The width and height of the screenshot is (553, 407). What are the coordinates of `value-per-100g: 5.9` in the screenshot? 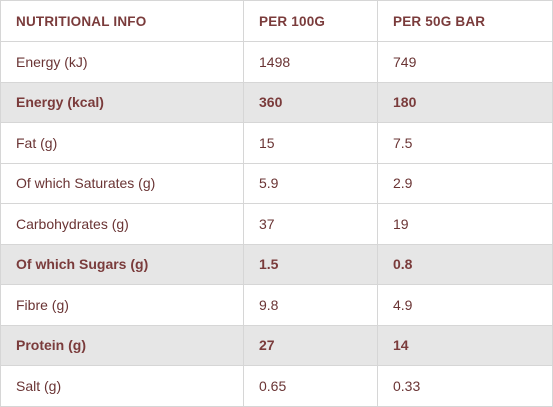 It's located at (310, 183).